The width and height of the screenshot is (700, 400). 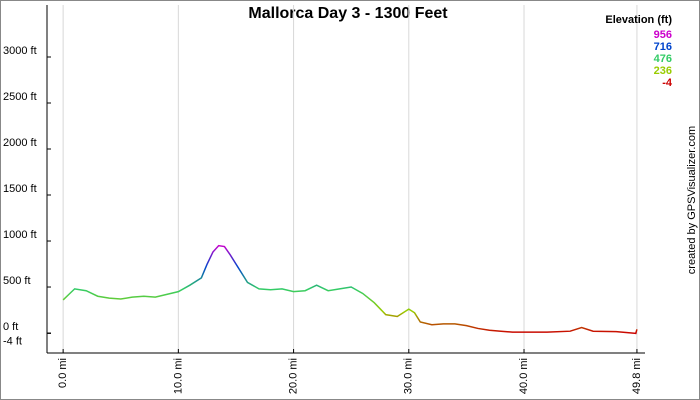 I want to click on chart-title: Mallorca Day 3 - 1300 Feet, so click(x=348, y=13).